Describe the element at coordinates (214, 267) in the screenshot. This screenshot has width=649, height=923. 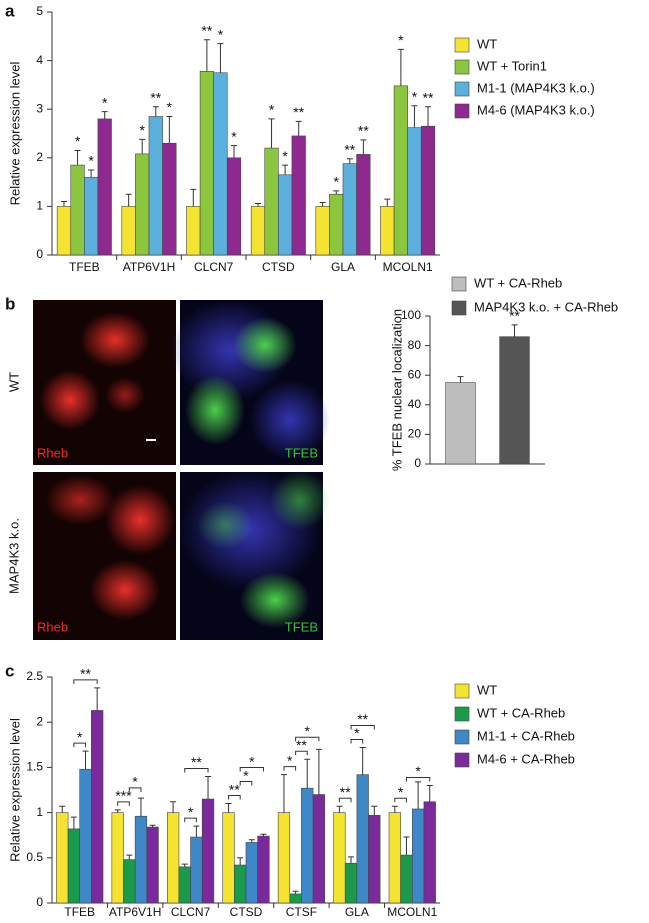
I see `x-tick-label: CLCN7` at that location.